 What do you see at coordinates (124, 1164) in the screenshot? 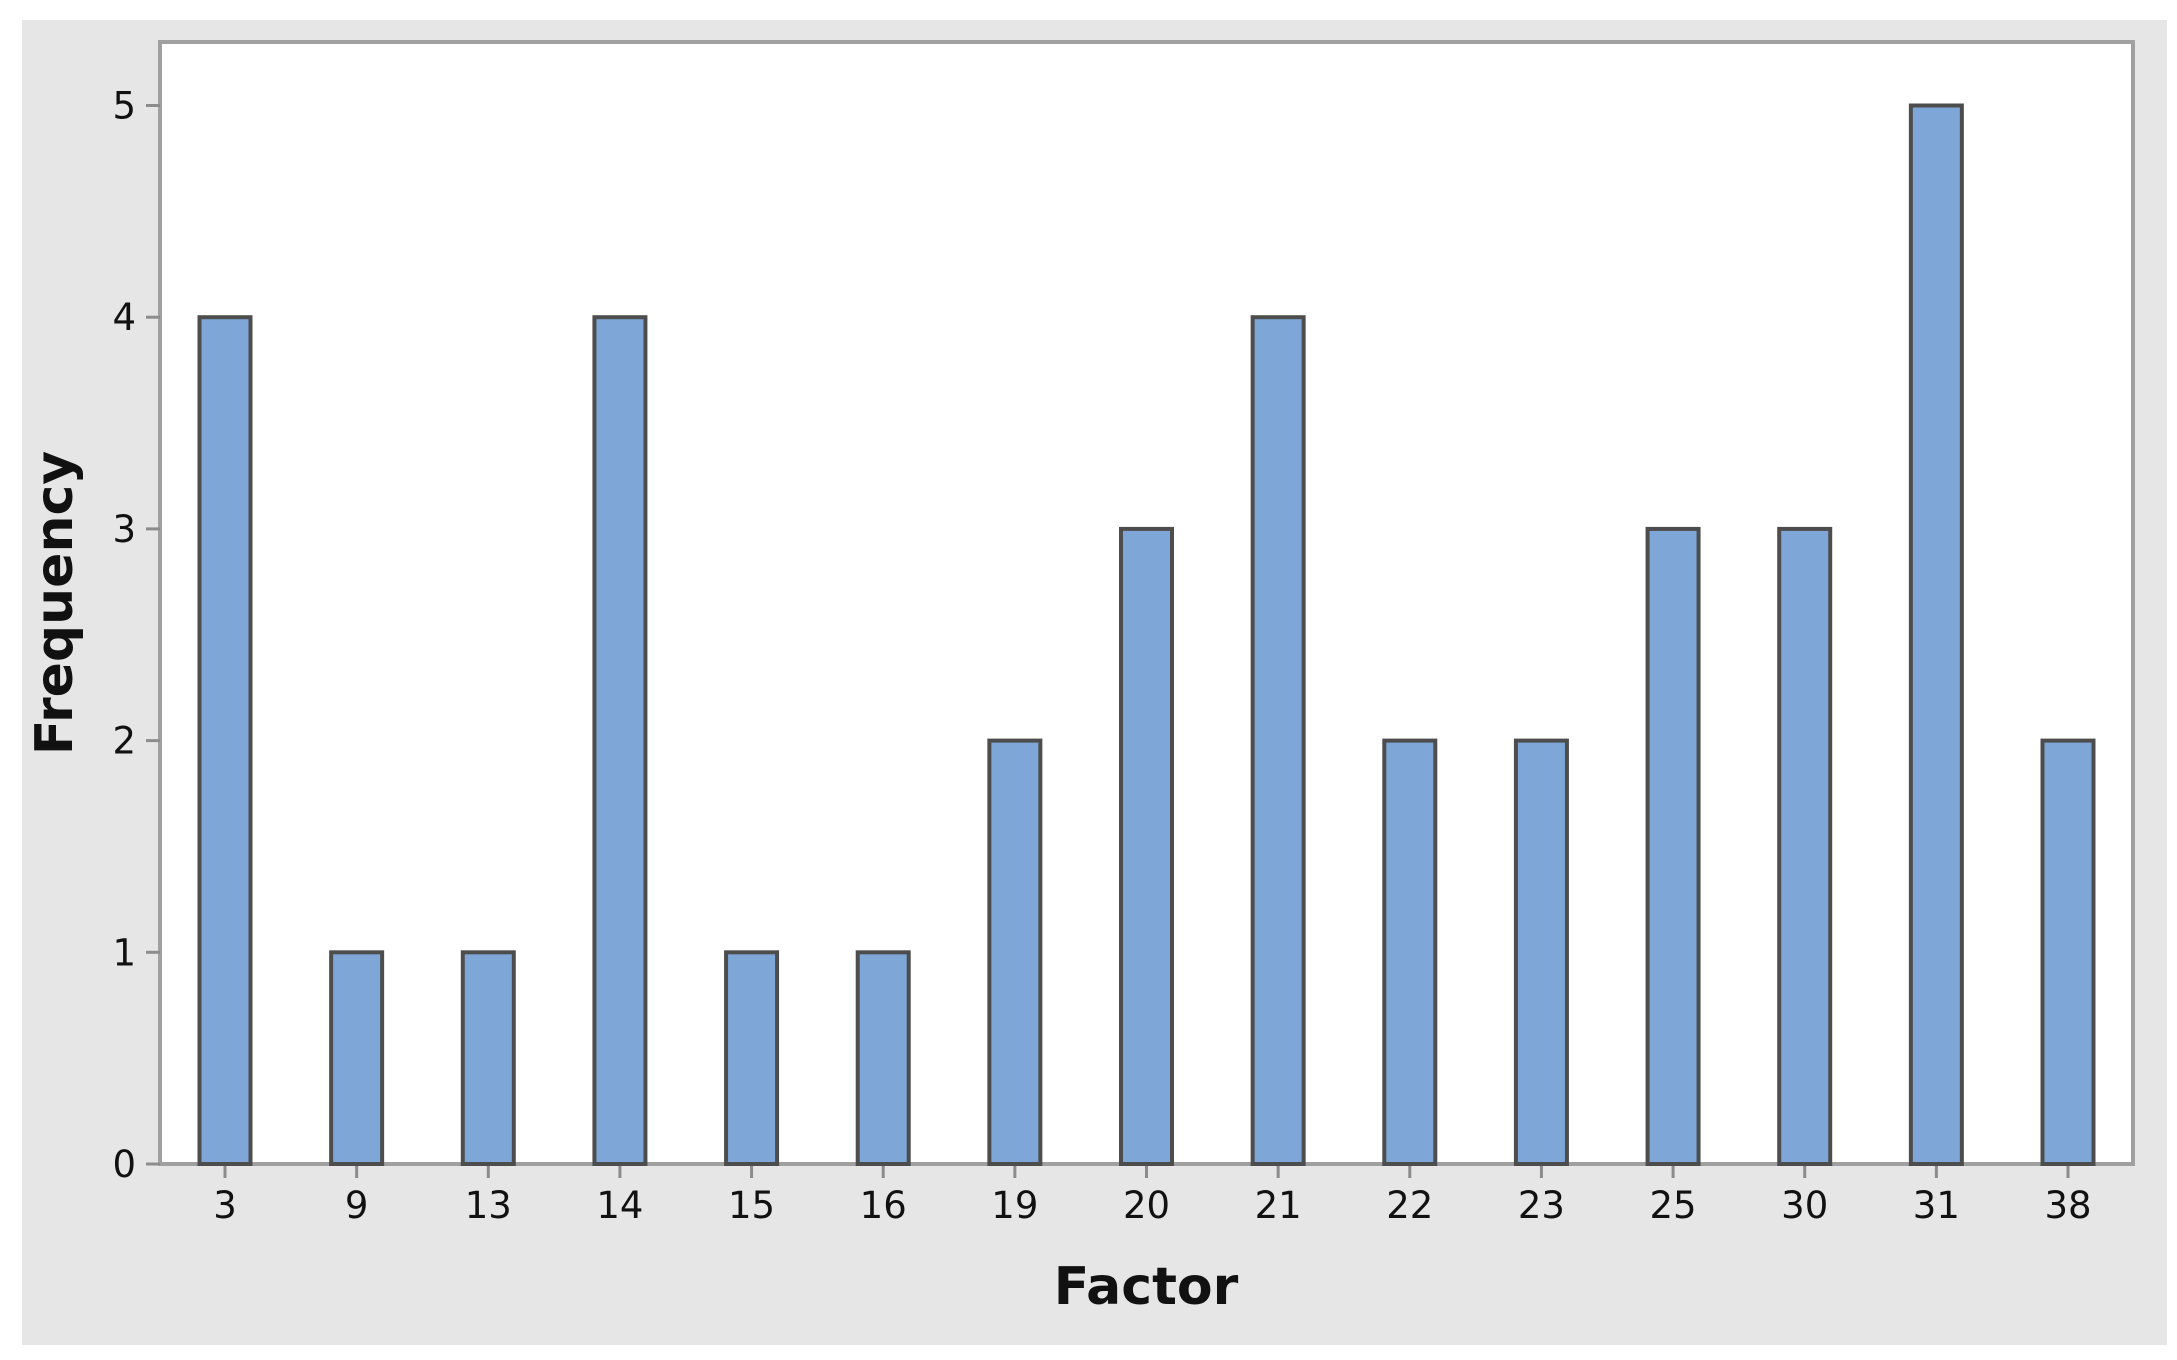
I see `y-tick-label: 0` at bounding box center [124, 1164].